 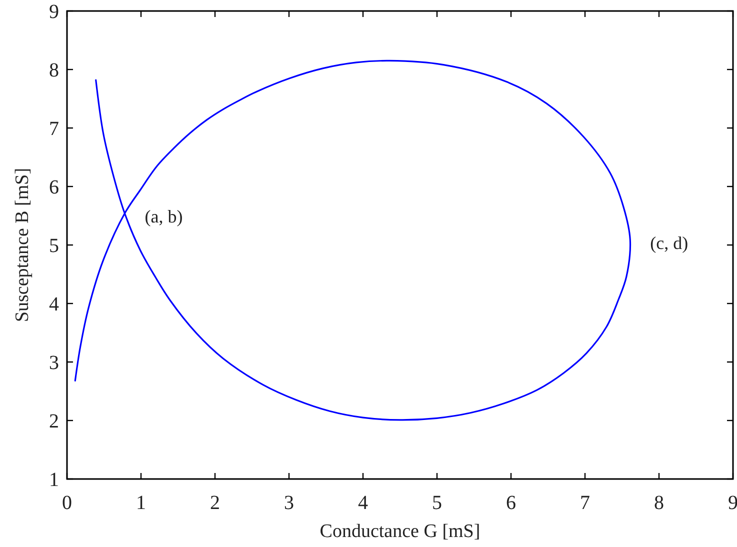 I want to click on x-tick-label: 6, so click(x=511, y=503).